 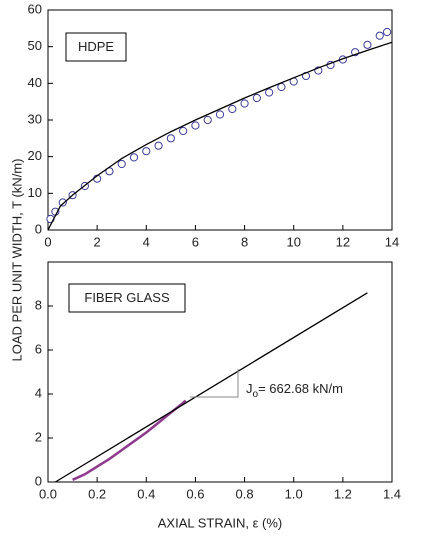 What do you see at coordinates (129, 440) in the screenshot?
I see `data-line` at bounding box center [129, 440].